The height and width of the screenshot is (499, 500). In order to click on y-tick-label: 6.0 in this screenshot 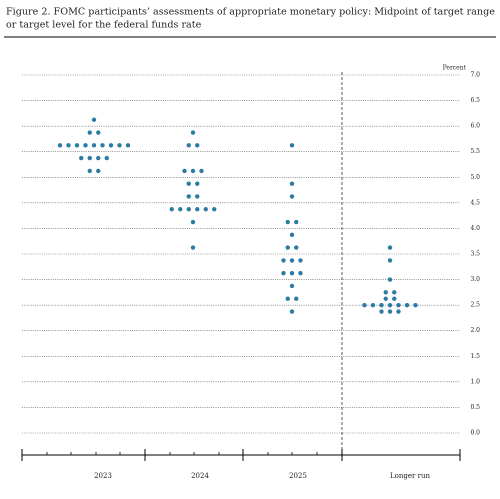, I will do `click(475, 126)`.